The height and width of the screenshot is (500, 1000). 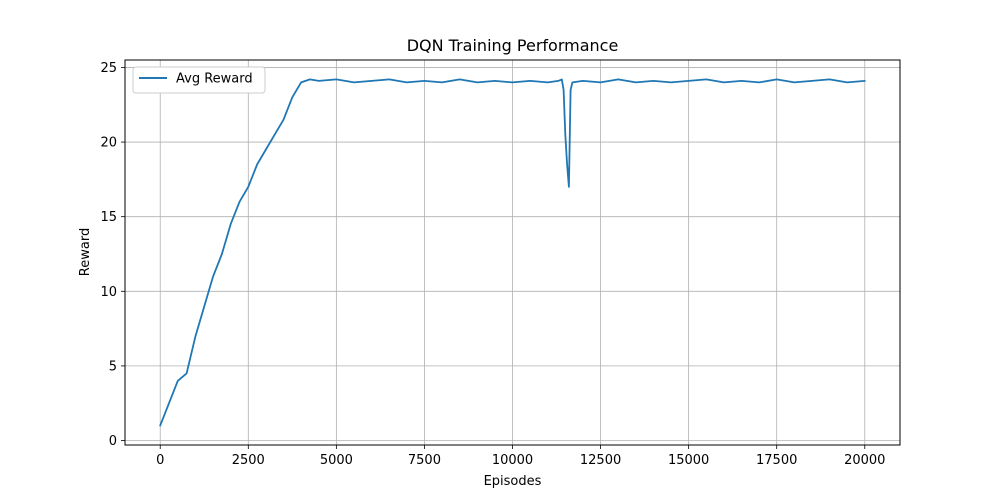 What do you see at coordinates (160, 460) in the screenshot?
I see `x-tick-label-0: 0` at bounding box center [160, 460].